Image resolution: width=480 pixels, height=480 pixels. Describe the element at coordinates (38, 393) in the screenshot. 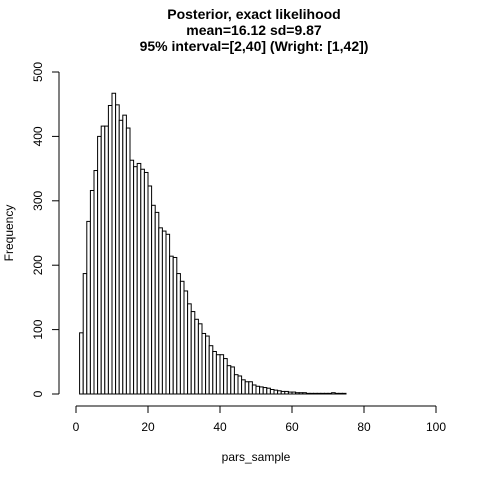

I see `y-tick-label: 0` at that location.